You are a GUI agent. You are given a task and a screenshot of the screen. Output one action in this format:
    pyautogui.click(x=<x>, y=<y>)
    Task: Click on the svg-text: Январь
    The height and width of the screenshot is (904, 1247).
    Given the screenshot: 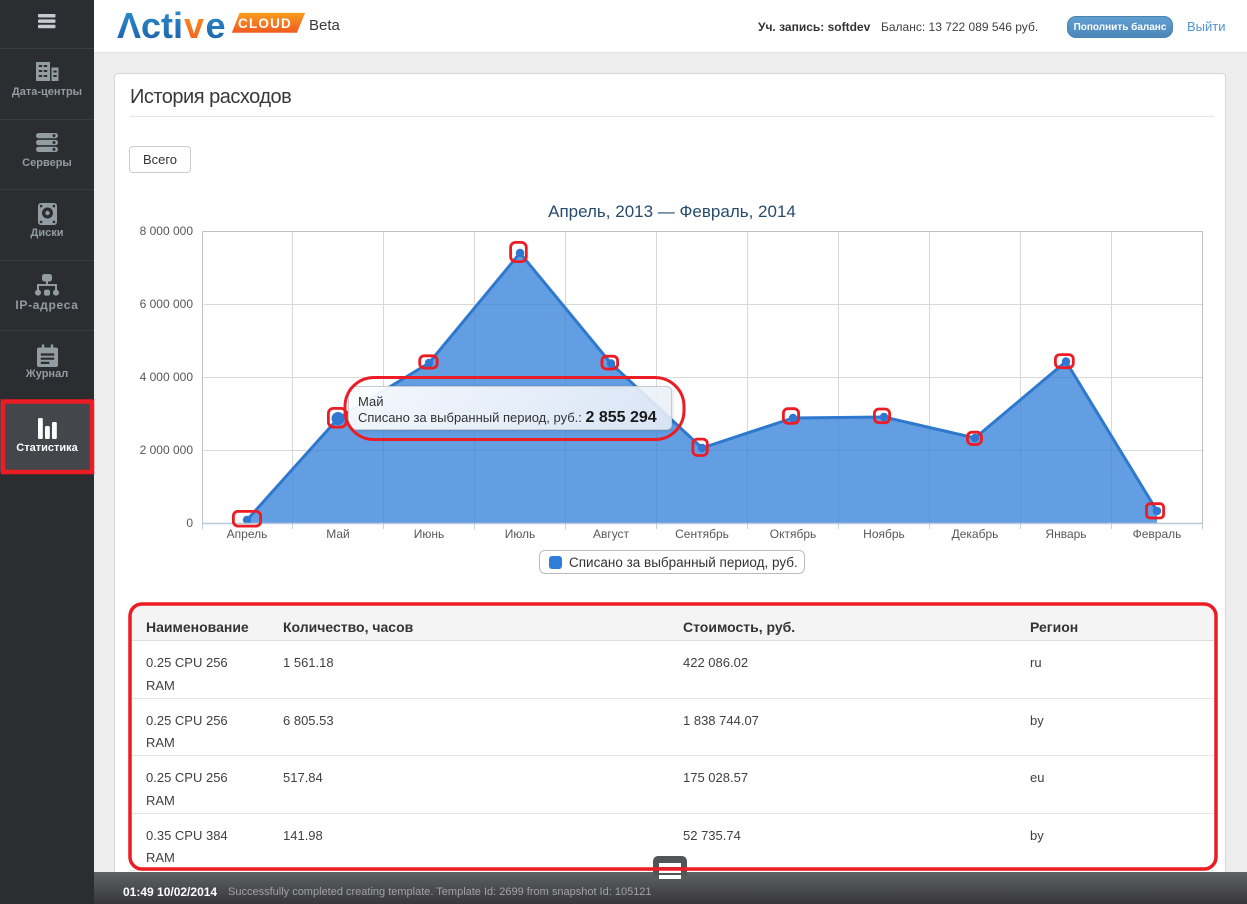 What is the action you would take?
    pyautogui.click(x=1065, y=534)
    